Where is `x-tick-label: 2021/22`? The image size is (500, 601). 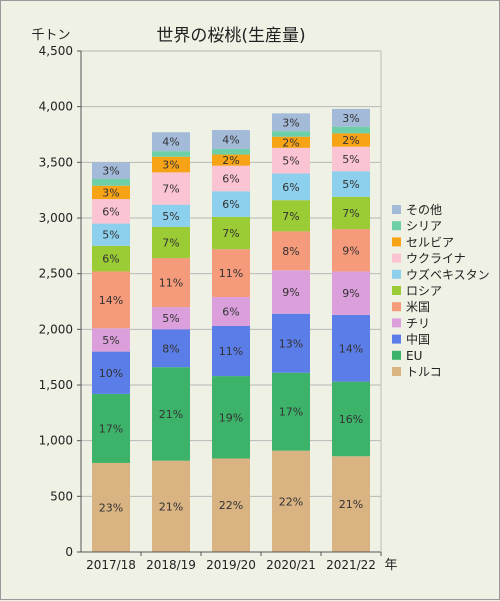
x-tick-label: 2021/22 is located at coordinates (351, 565).